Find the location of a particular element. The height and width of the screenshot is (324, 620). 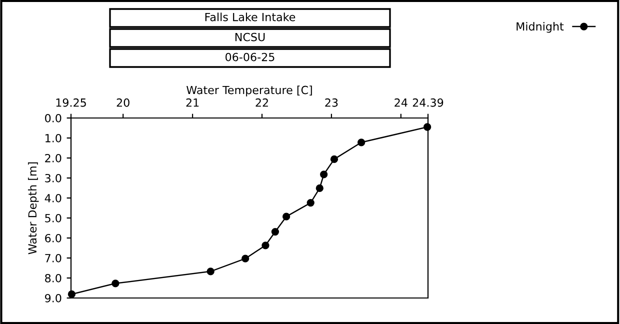

y-tick-label: 7.0 is located at coordinates (53, 258).